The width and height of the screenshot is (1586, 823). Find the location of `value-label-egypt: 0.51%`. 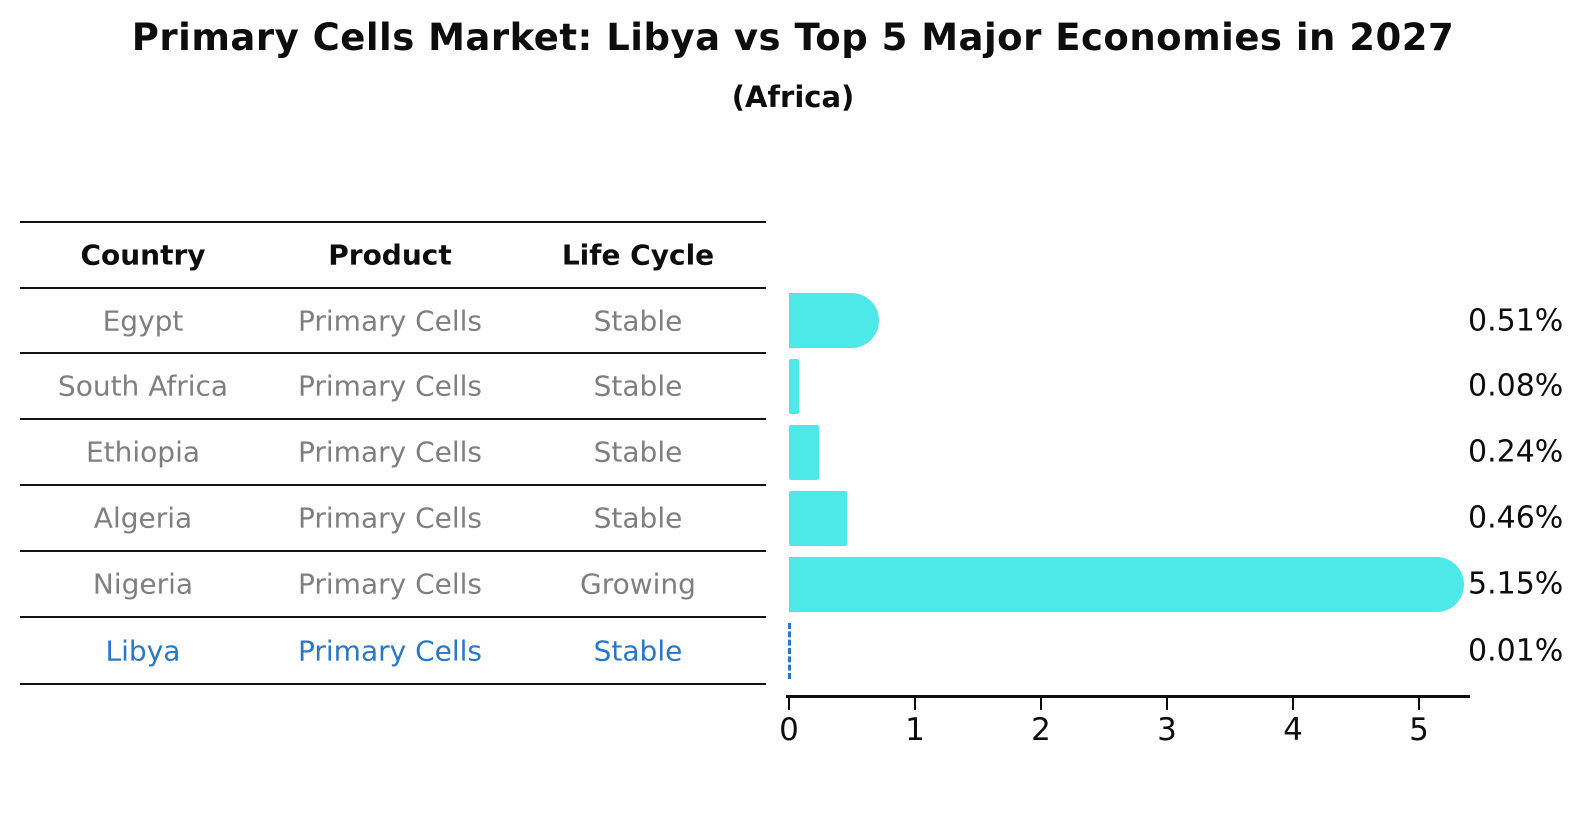

value-label-egypt: 0.51% is located at coordinates (1516, 320).